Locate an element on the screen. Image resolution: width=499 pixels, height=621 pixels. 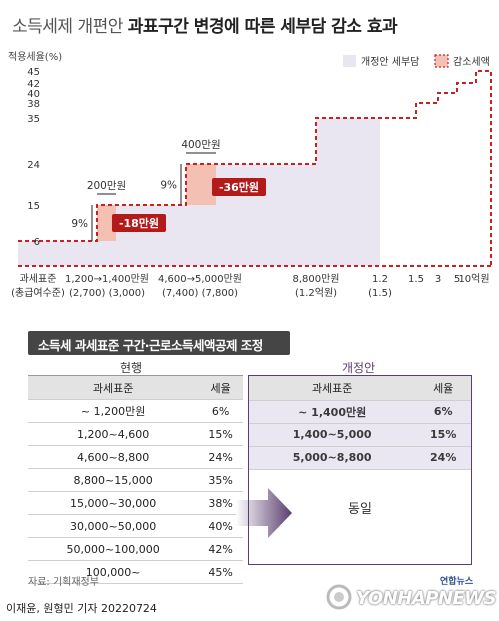
y-tick-label: 15 is located at coordinates (33, 206).